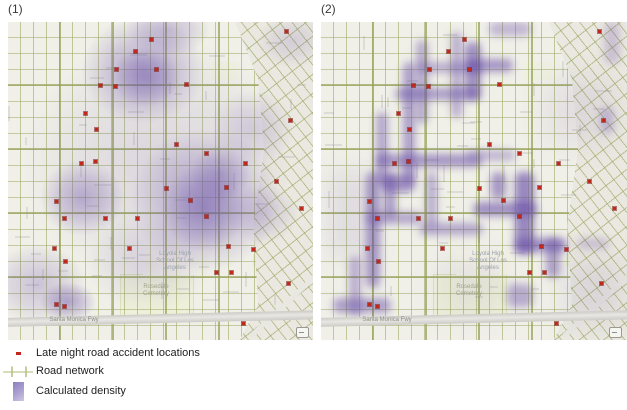  I want to click on legend-label-road-network: Road network, so click(70, 371).